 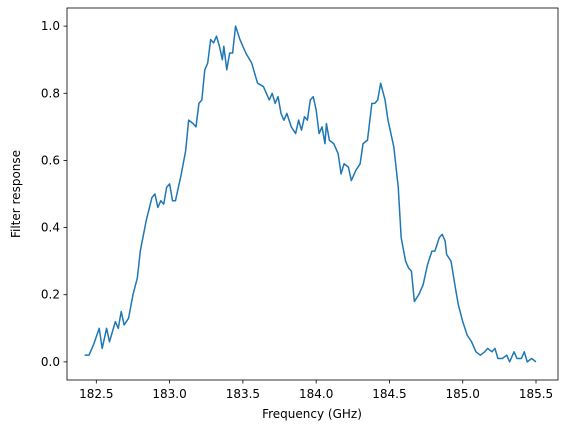 I want to click on y-tick-label: 0.4, so click(x=50, y=228).